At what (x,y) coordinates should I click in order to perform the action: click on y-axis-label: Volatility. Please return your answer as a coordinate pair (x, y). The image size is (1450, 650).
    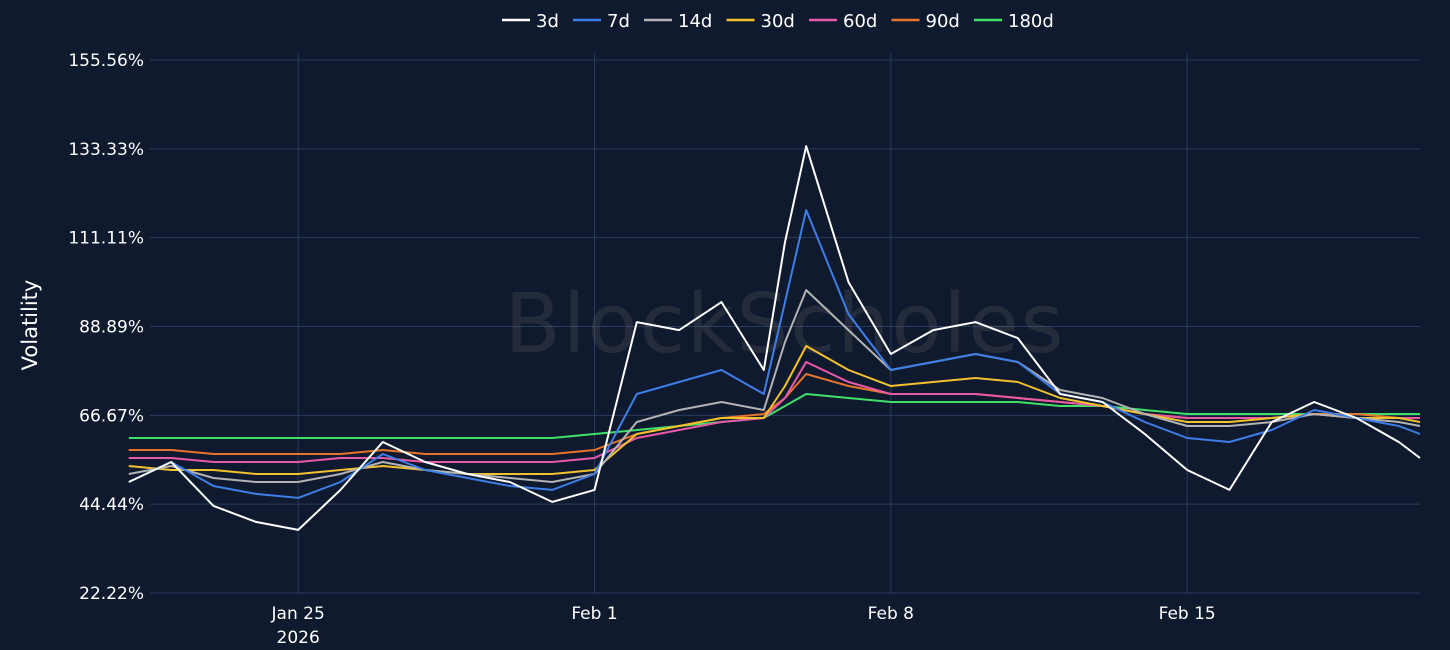
    Looking at the image, I should click on (30, 325).